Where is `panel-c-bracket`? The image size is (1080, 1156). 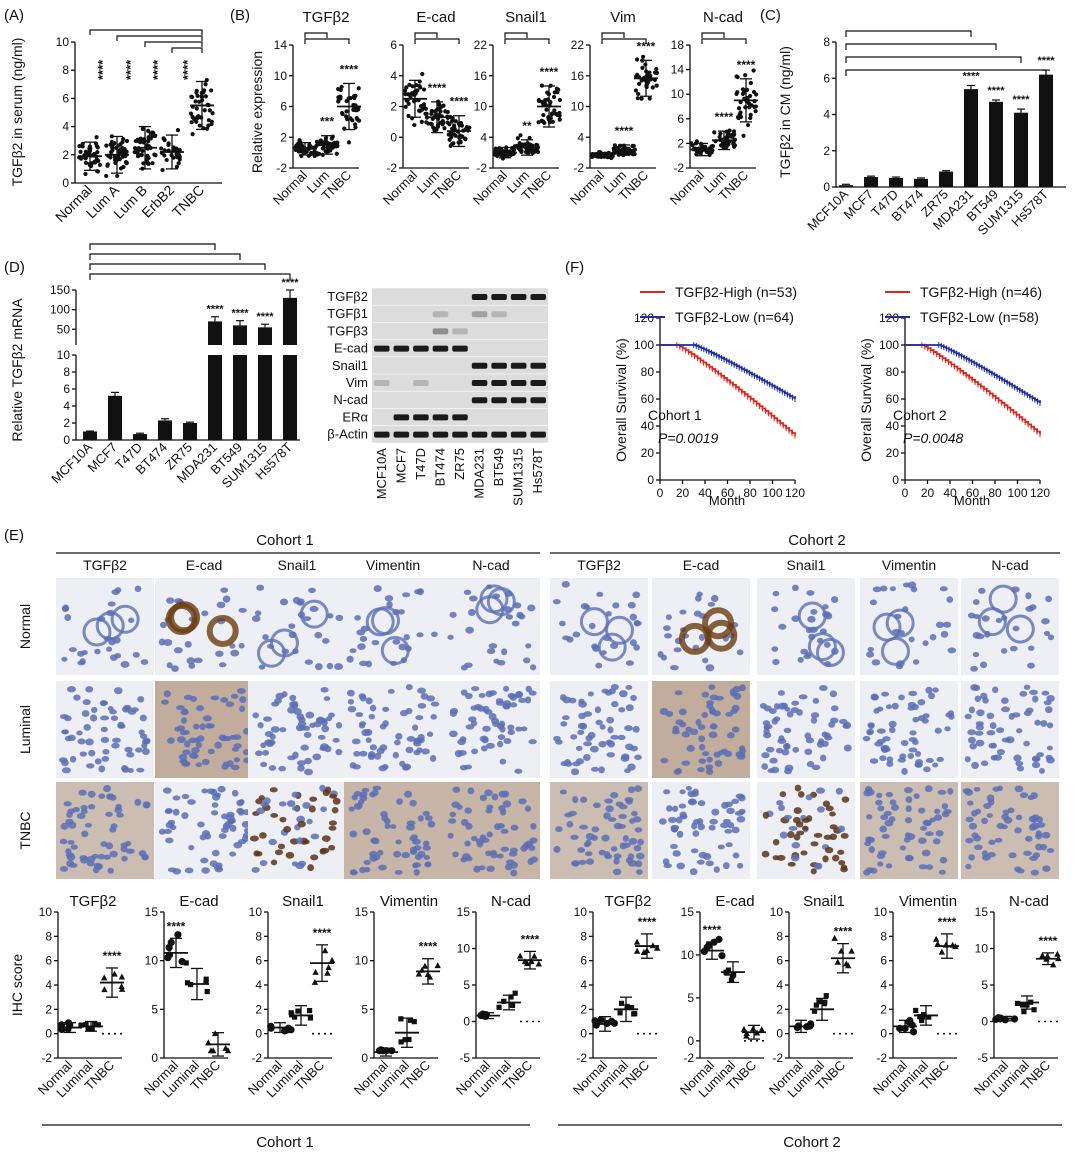
panel-c-bracket is located at coordinates (946, 72).